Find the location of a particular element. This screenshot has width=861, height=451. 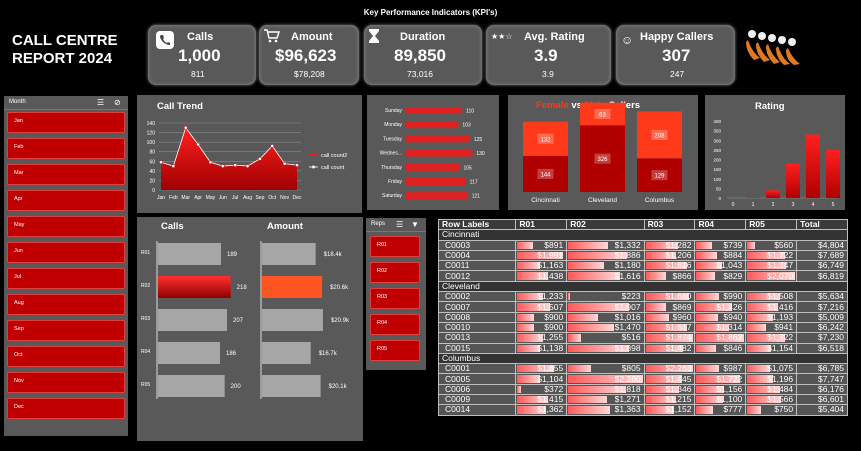

month-slicer-item: Feb is located at coordinates (66, 148).